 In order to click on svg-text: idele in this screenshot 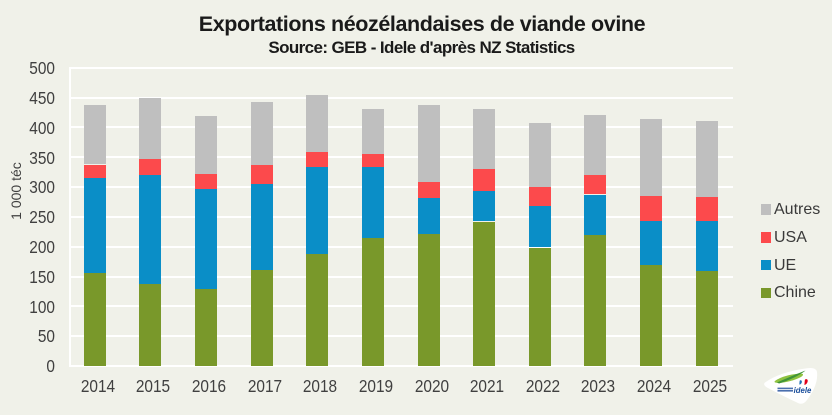, I will do `click(803, 390)`.